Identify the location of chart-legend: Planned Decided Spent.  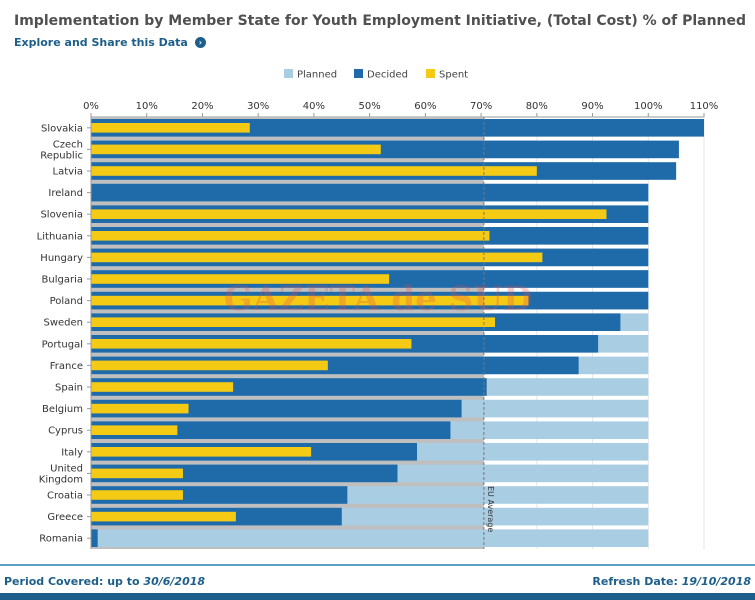
(376, 75).